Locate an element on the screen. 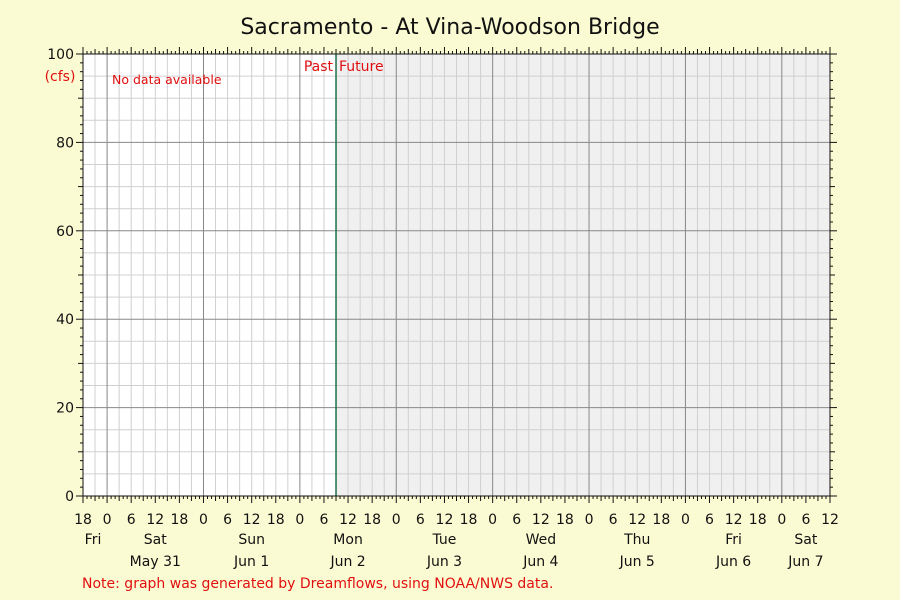  x-day-name: Thu is located at coordinates (636, 540).